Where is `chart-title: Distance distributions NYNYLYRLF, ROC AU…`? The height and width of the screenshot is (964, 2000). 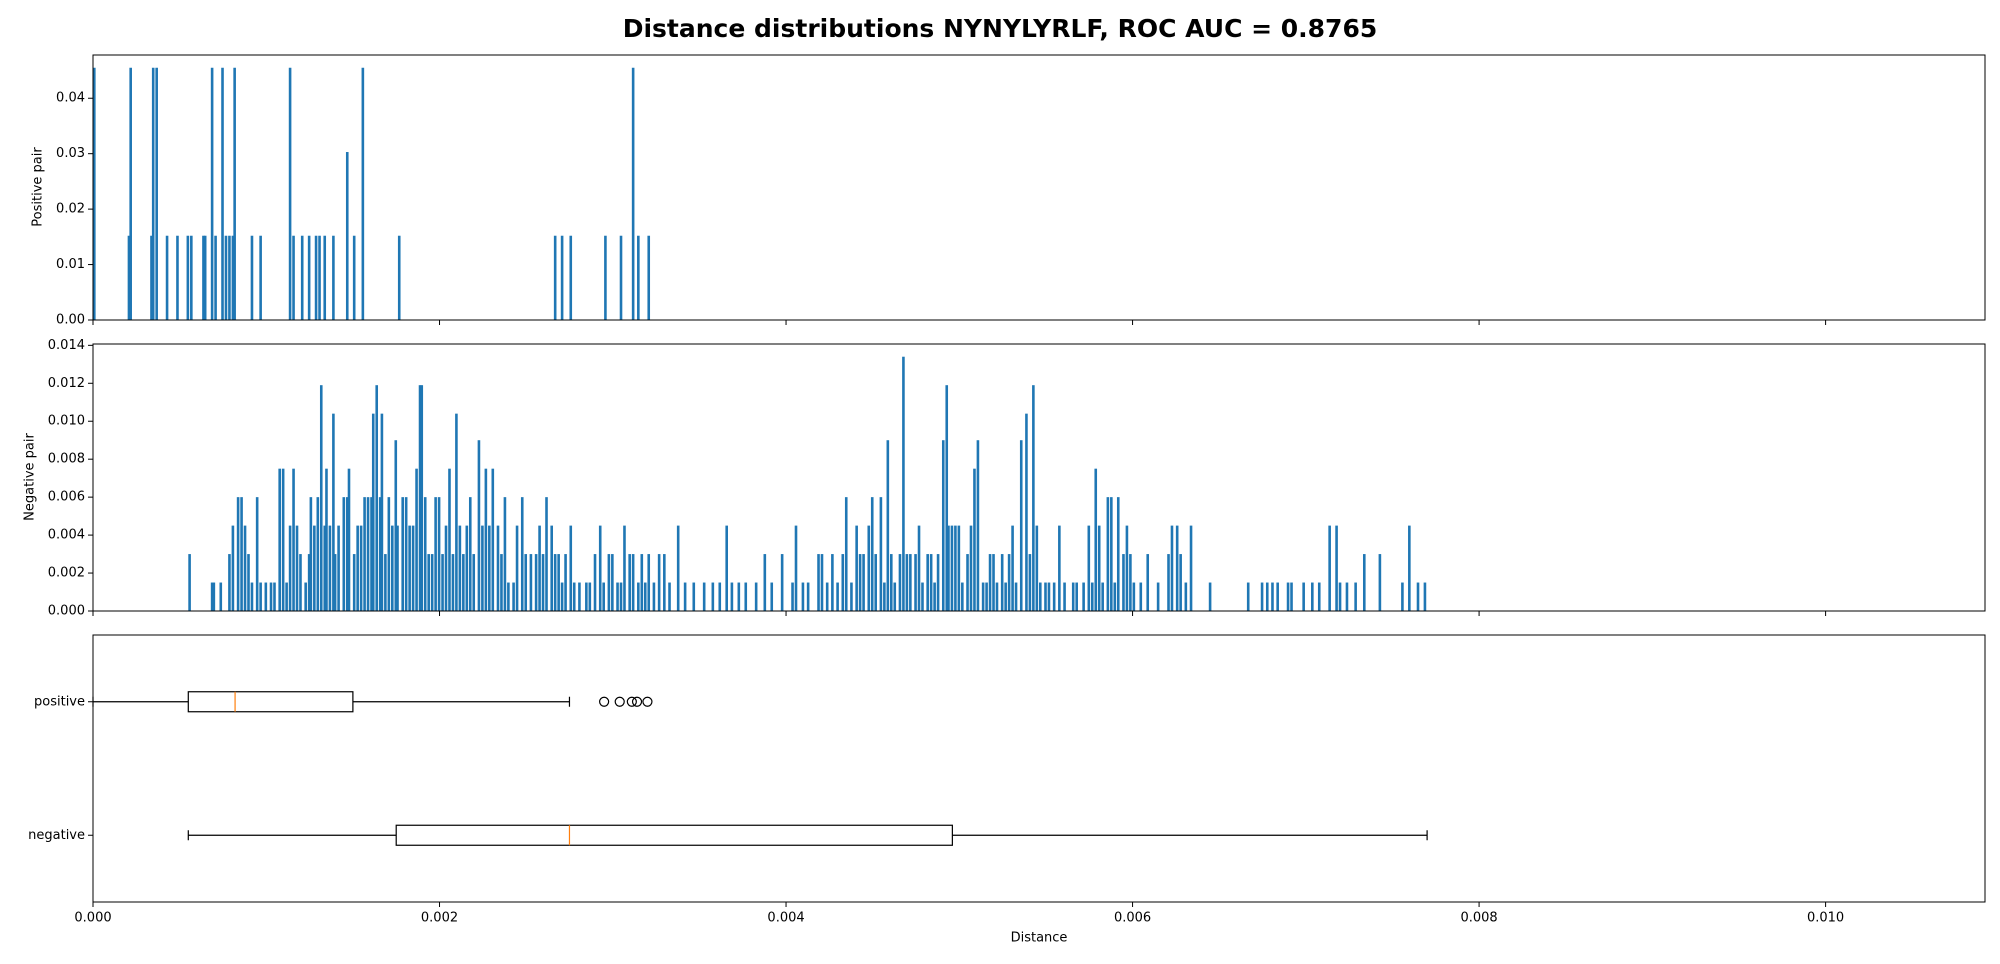
chart-title: Distance distributions NYNYLYRLF, ROC AU… is located at coordinates (1000, 28).